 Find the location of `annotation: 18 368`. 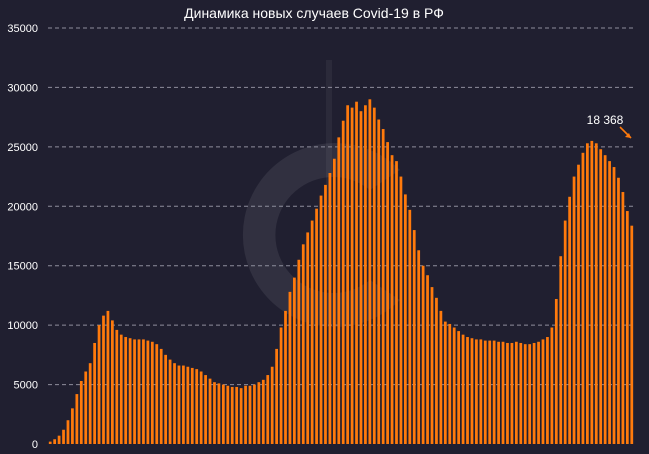

annotation: 18 368 is located at coordinates (609, 126).